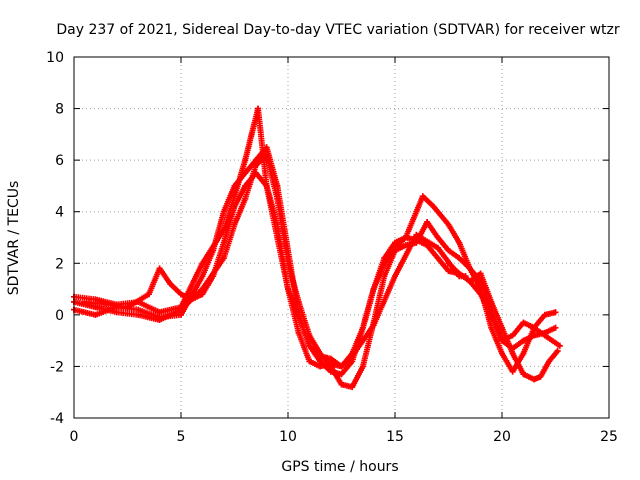  I want to click on x-tick-label: 15, so click(395, 437).